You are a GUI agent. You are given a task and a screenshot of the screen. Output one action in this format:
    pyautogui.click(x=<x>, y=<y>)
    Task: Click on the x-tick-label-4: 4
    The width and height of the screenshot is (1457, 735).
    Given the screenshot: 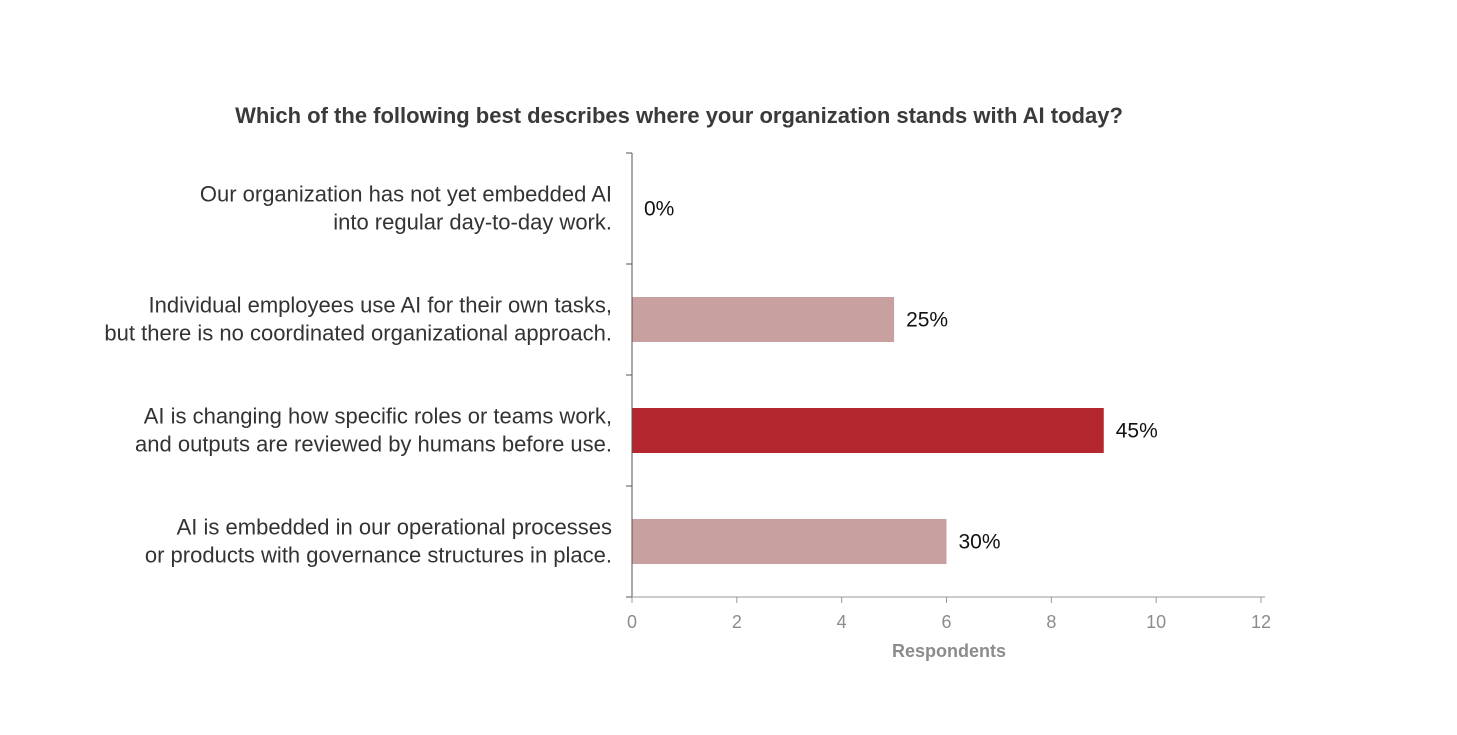 What is the action you would take?
    pyautogui.click(x=842, y=622)
    